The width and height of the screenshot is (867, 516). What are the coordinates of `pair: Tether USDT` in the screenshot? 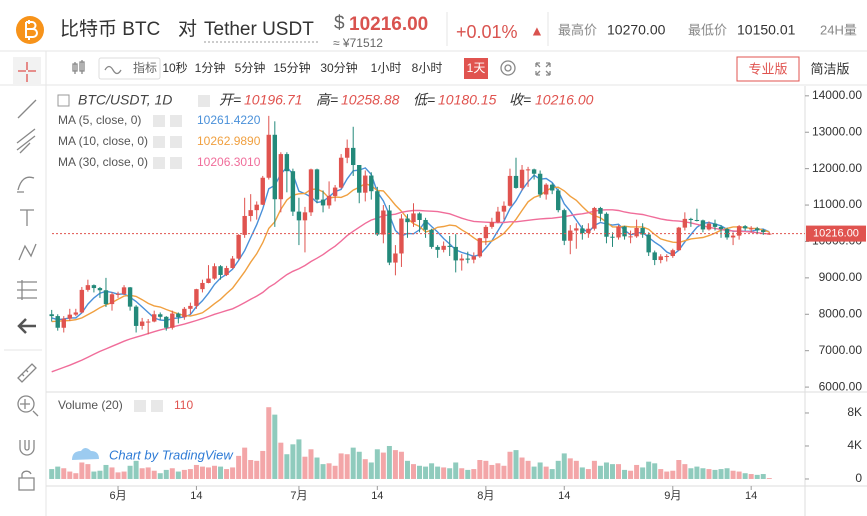 It's located at (259, 29).